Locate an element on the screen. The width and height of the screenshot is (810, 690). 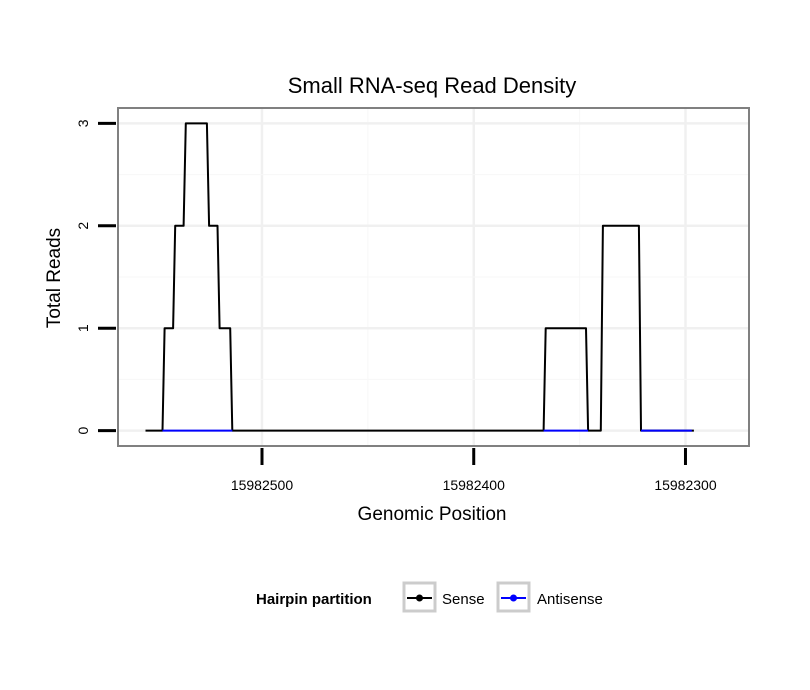
legend-key-sense-dot is located at coordinates (419, 598).